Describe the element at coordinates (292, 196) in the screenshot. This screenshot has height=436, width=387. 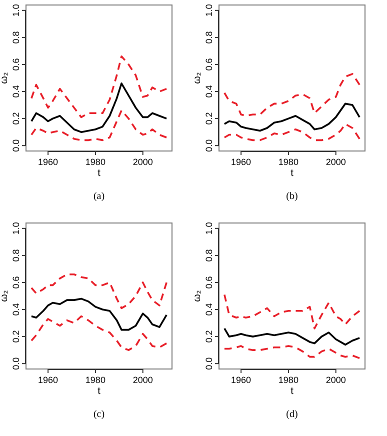
I see `text: (b)` at that location.